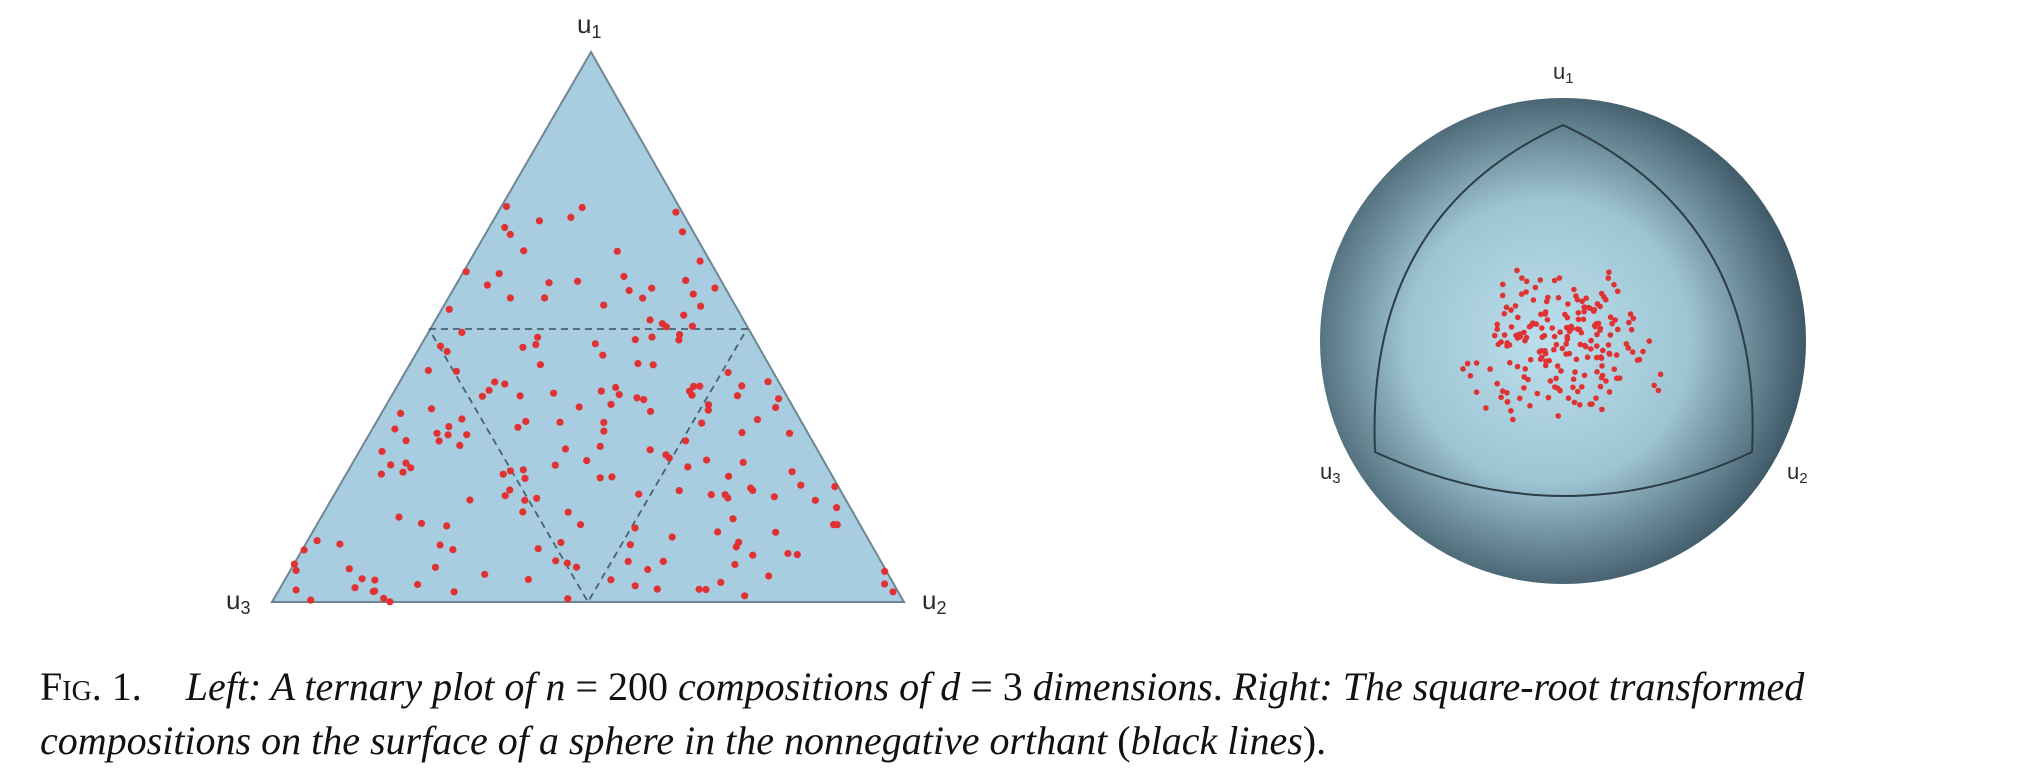 This screenshot has width=2022, height=772. I want to click on sphere-label-u1: u1, so click(1563, 73).